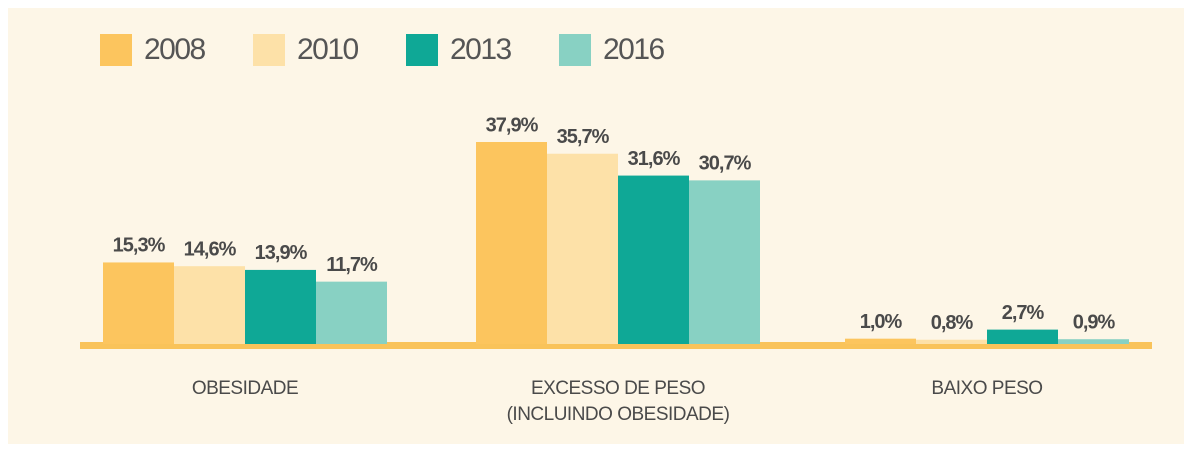 Image resolution: width=1192 pixels, height=452 pixels. Describe the element at coordinates (328, 49) in the screenshot. I see `legend-label: 2010` at that location.